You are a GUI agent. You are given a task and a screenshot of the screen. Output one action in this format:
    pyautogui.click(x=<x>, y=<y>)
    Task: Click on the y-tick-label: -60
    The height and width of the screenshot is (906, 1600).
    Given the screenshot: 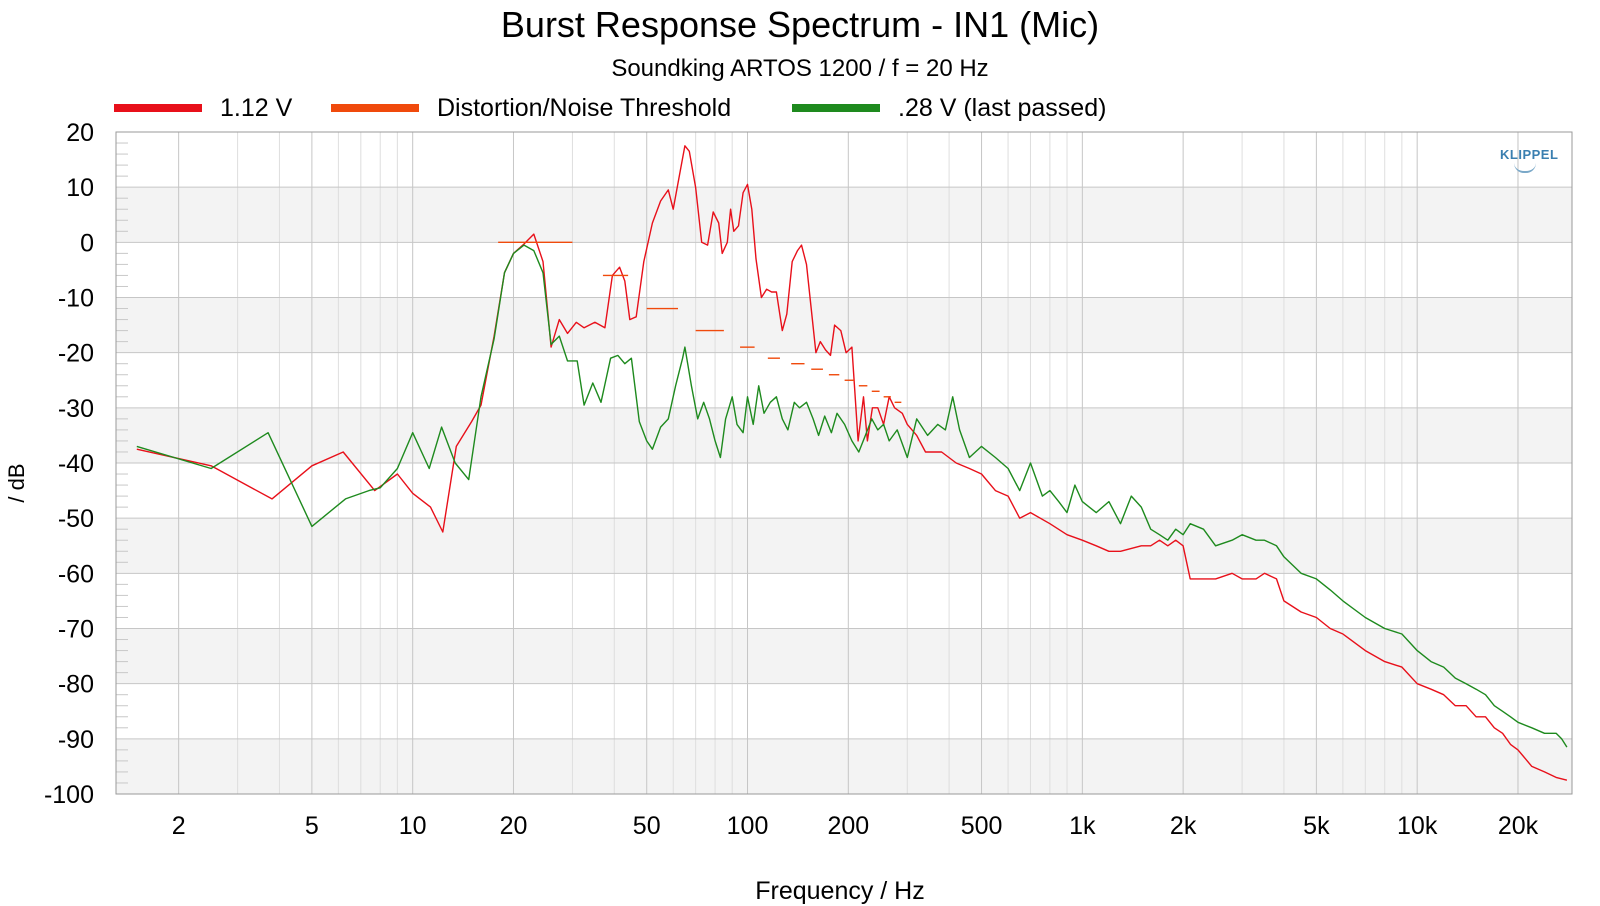 What is the action you would take?
    pyautogui.click(x=76, y=574)
    